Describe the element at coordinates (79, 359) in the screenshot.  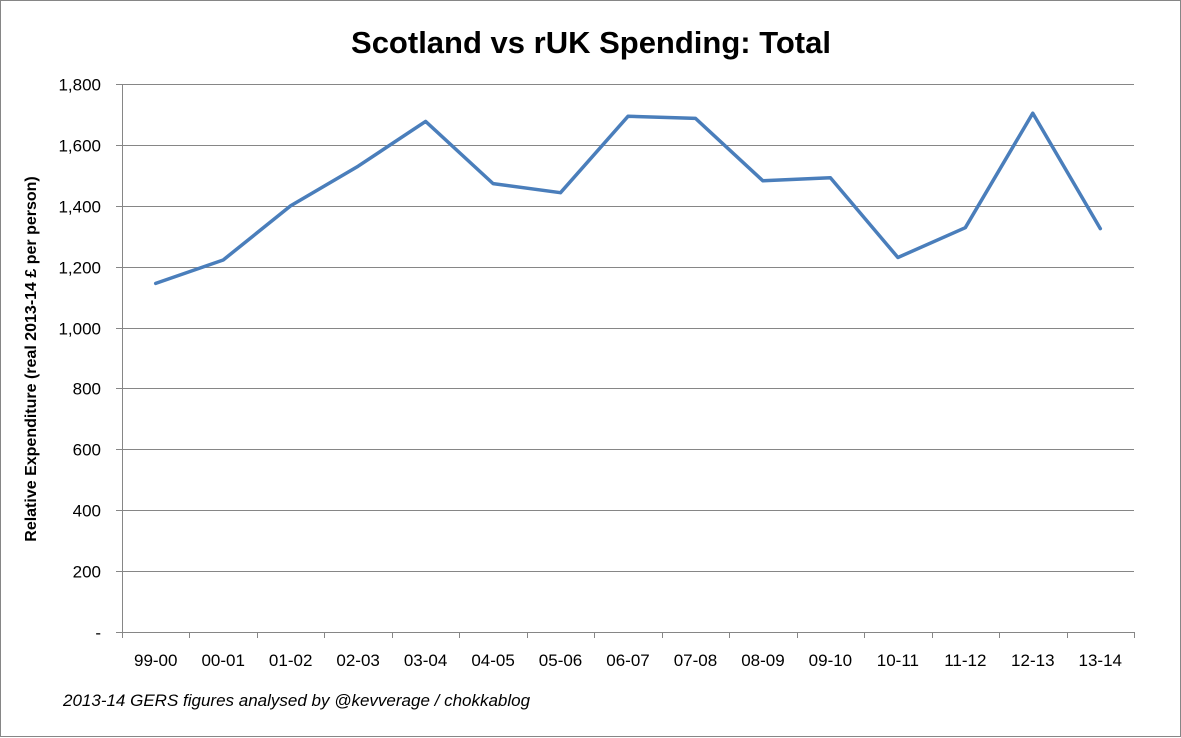
I see `y-tick-labels: - 200 400 600 800 1,000 1,200 1,400 1,600 1,800` at that location.